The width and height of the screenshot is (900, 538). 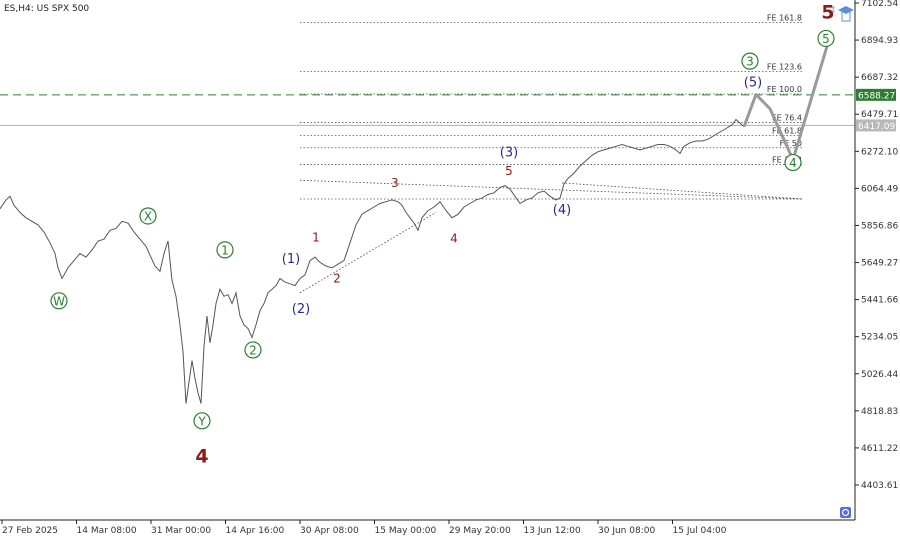 What do you see at coordinates (879, 264) in the screenshot?
I see `price-tick-label: 5649.27` at bounding box center [879, 264].